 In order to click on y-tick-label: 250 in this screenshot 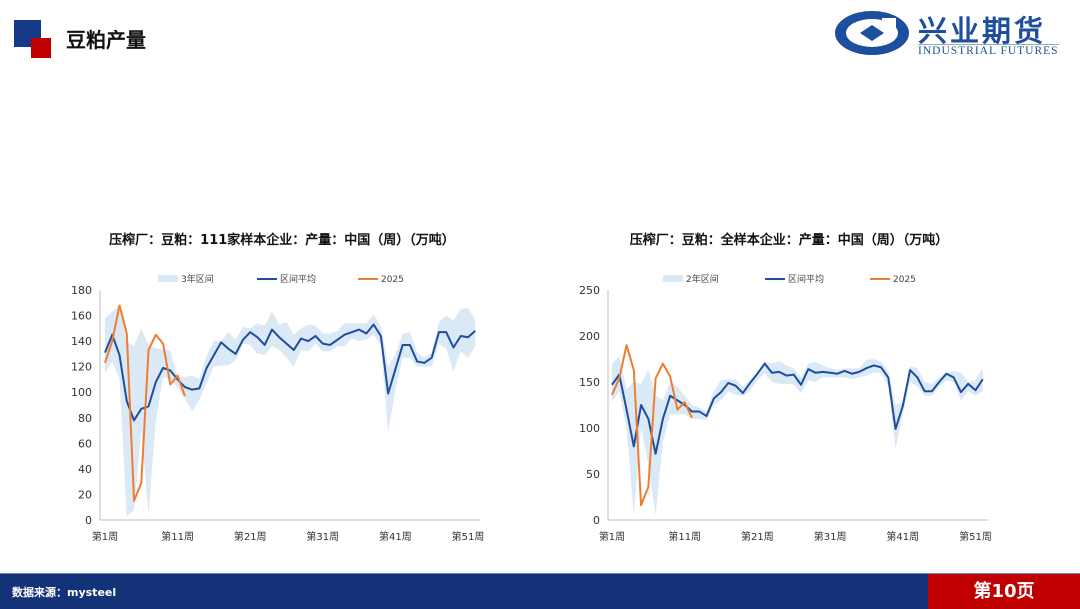, I will do `click(589, 290)`.